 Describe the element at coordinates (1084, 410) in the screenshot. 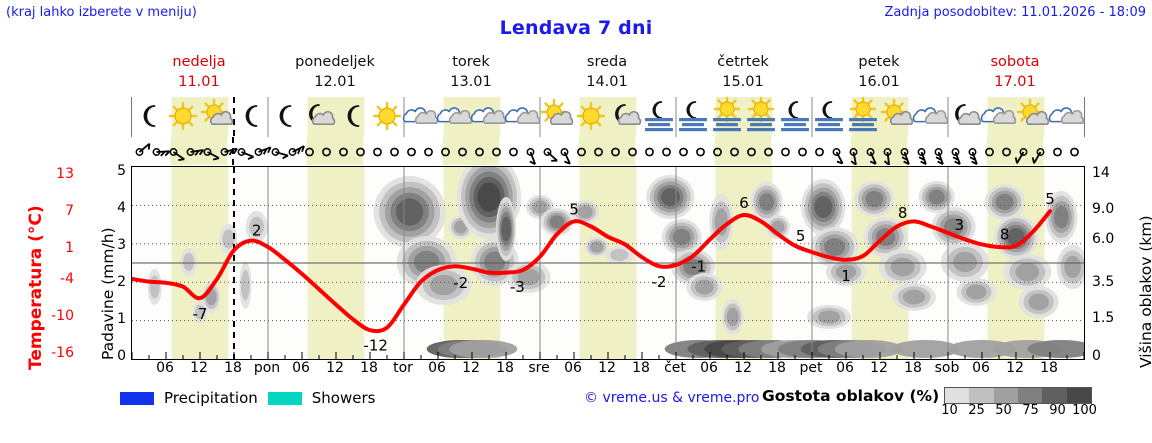

I see `colorbar-tick-label: 100` at that location.